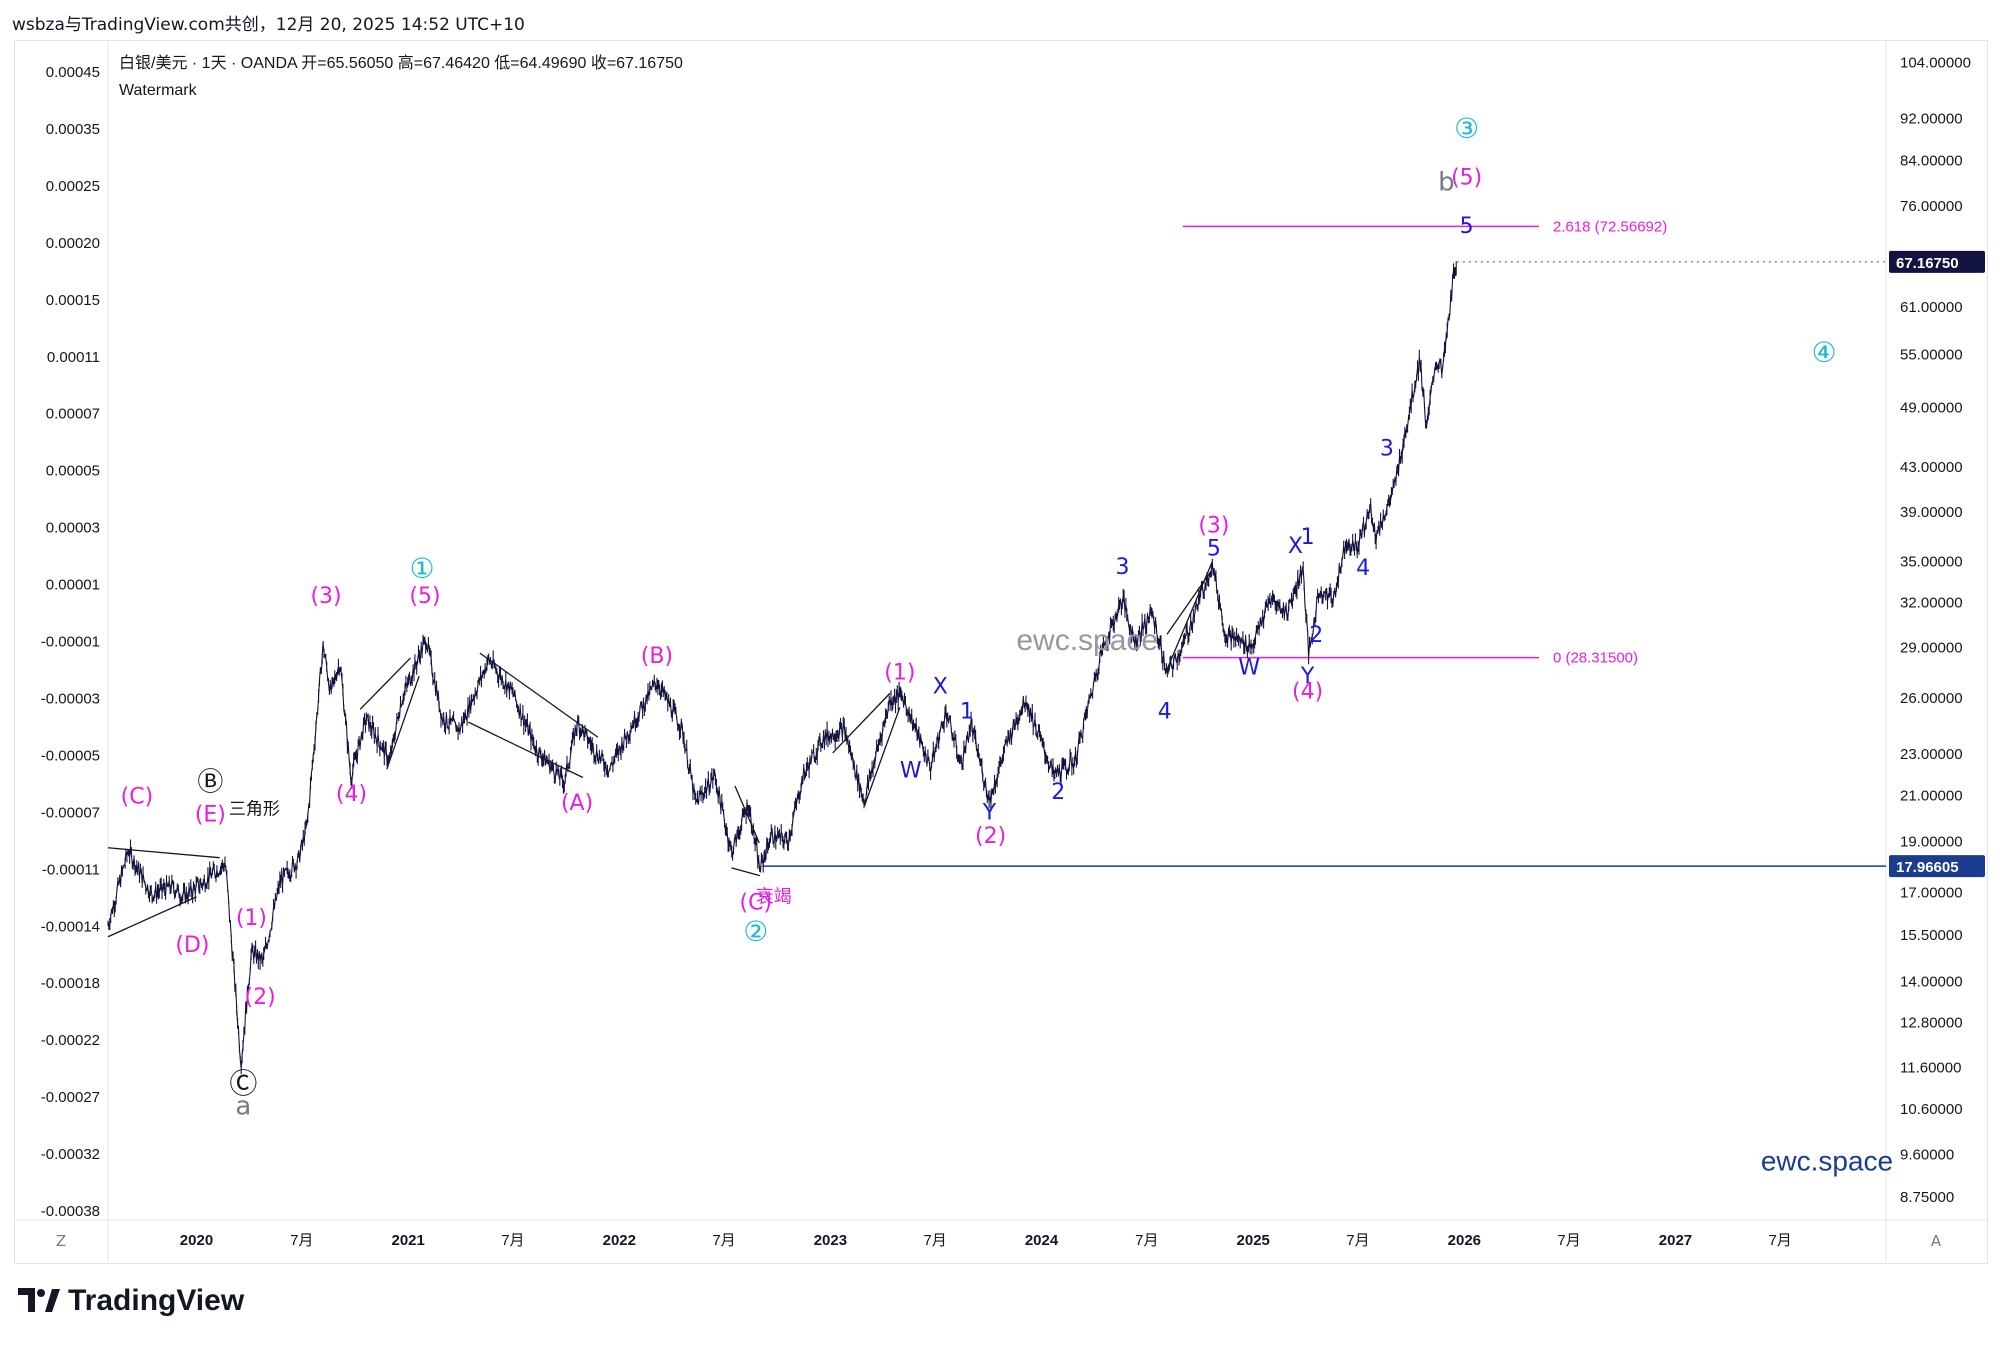 This screenshot has height=1349, width=2000. I want to click on left-tick-label: 0.00003, so click(73, 528).